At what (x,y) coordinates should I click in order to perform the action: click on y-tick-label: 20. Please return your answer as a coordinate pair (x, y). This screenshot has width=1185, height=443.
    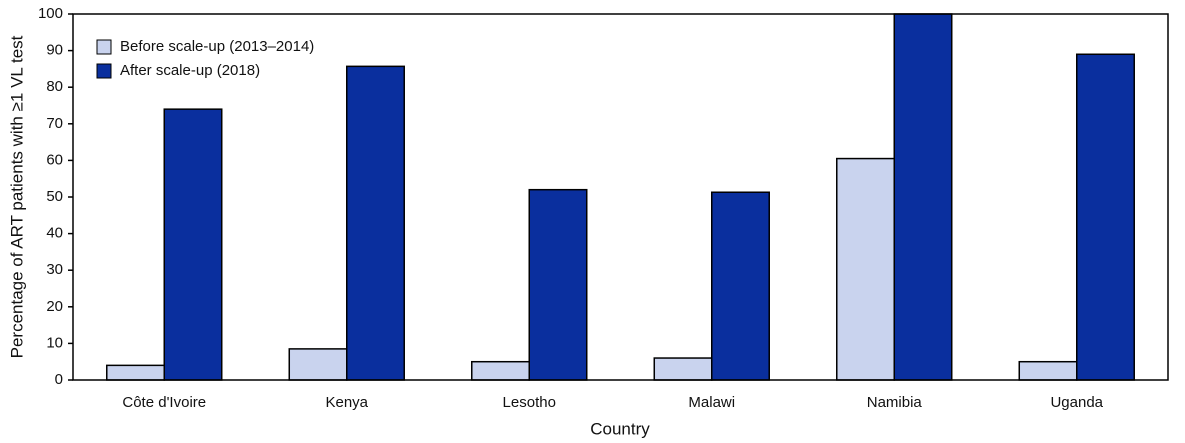
    Looking at the image, I should click on (54, 306).